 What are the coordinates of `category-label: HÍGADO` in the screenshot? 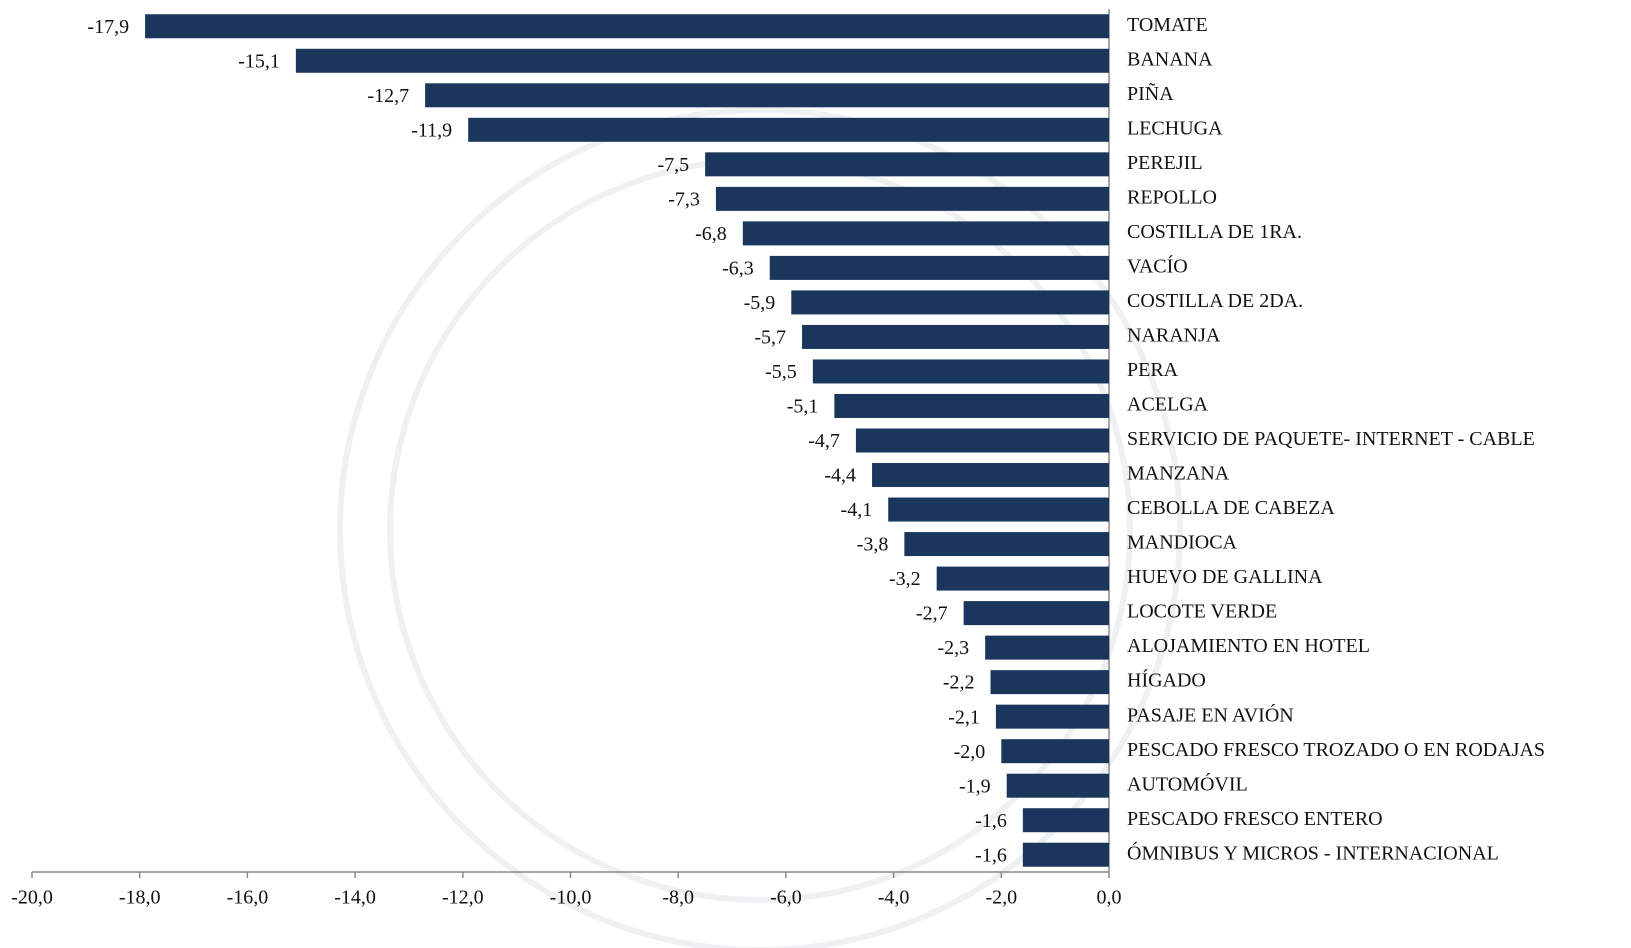 It's located at (1166, 680).